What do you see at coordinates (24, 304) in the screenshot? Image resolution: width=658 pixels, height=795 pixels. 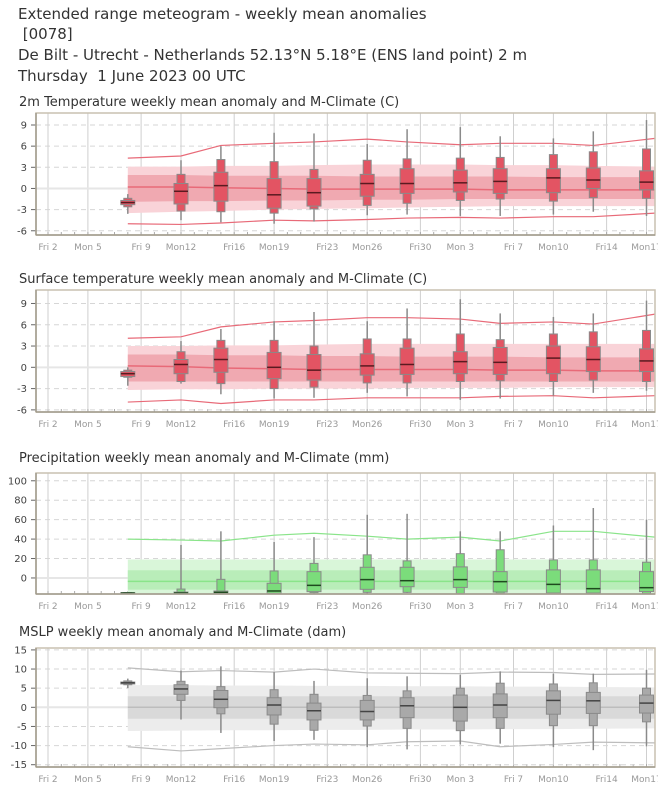 I see `y-tick-label: 9` at bounding box center [24, 304].